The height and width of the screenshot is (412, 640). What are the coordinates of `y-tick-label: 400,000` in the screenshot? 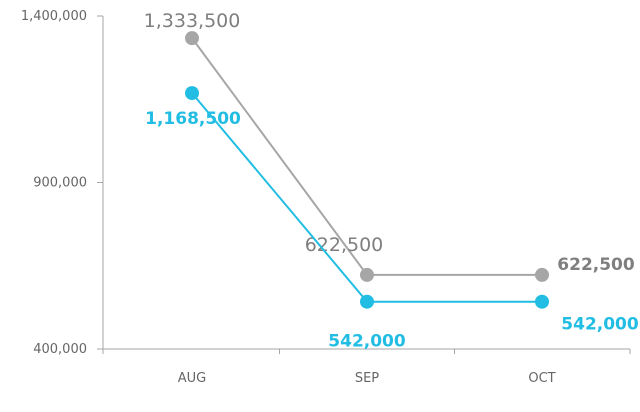 It's located at (60, 349).